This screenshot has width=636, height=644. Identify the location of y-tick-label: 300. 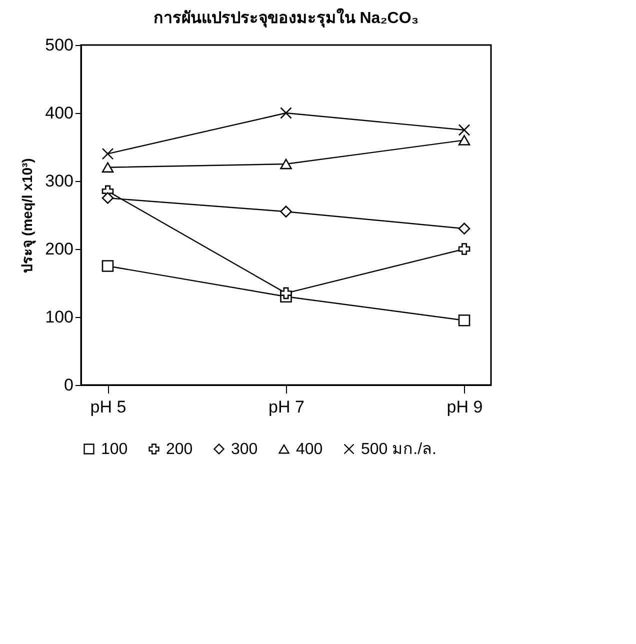
(59, 181).